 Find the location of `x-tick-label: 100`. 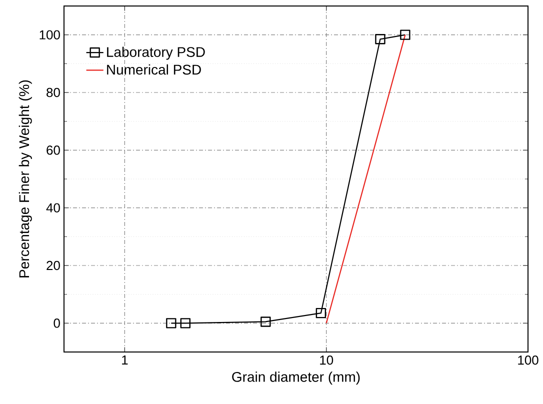

x-tick-label: 100 is located at coordinates (528, 360).